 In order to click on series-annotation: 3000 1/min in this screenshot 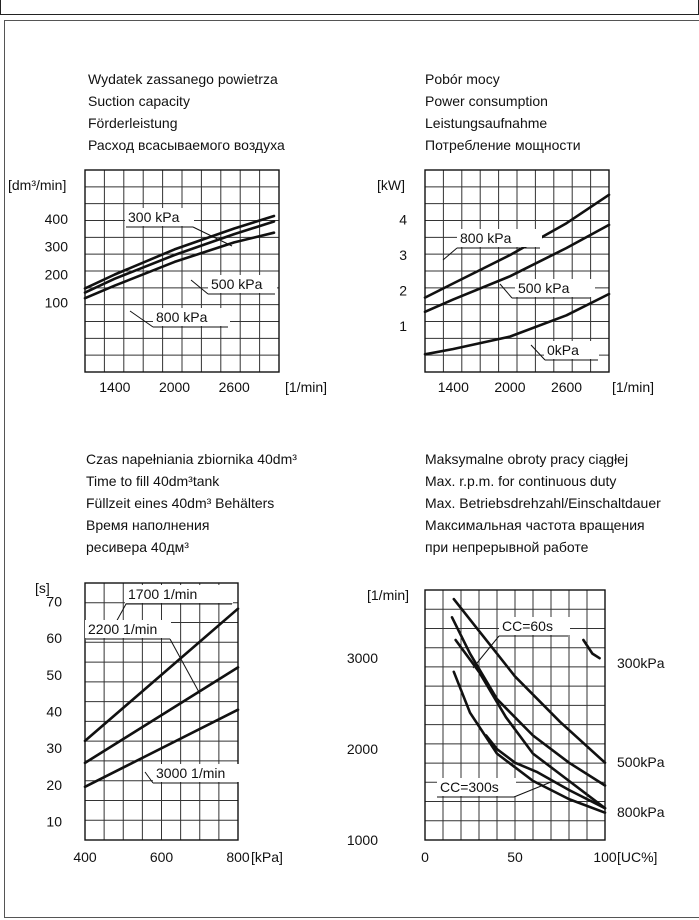, I will do `click(190, 773)`.